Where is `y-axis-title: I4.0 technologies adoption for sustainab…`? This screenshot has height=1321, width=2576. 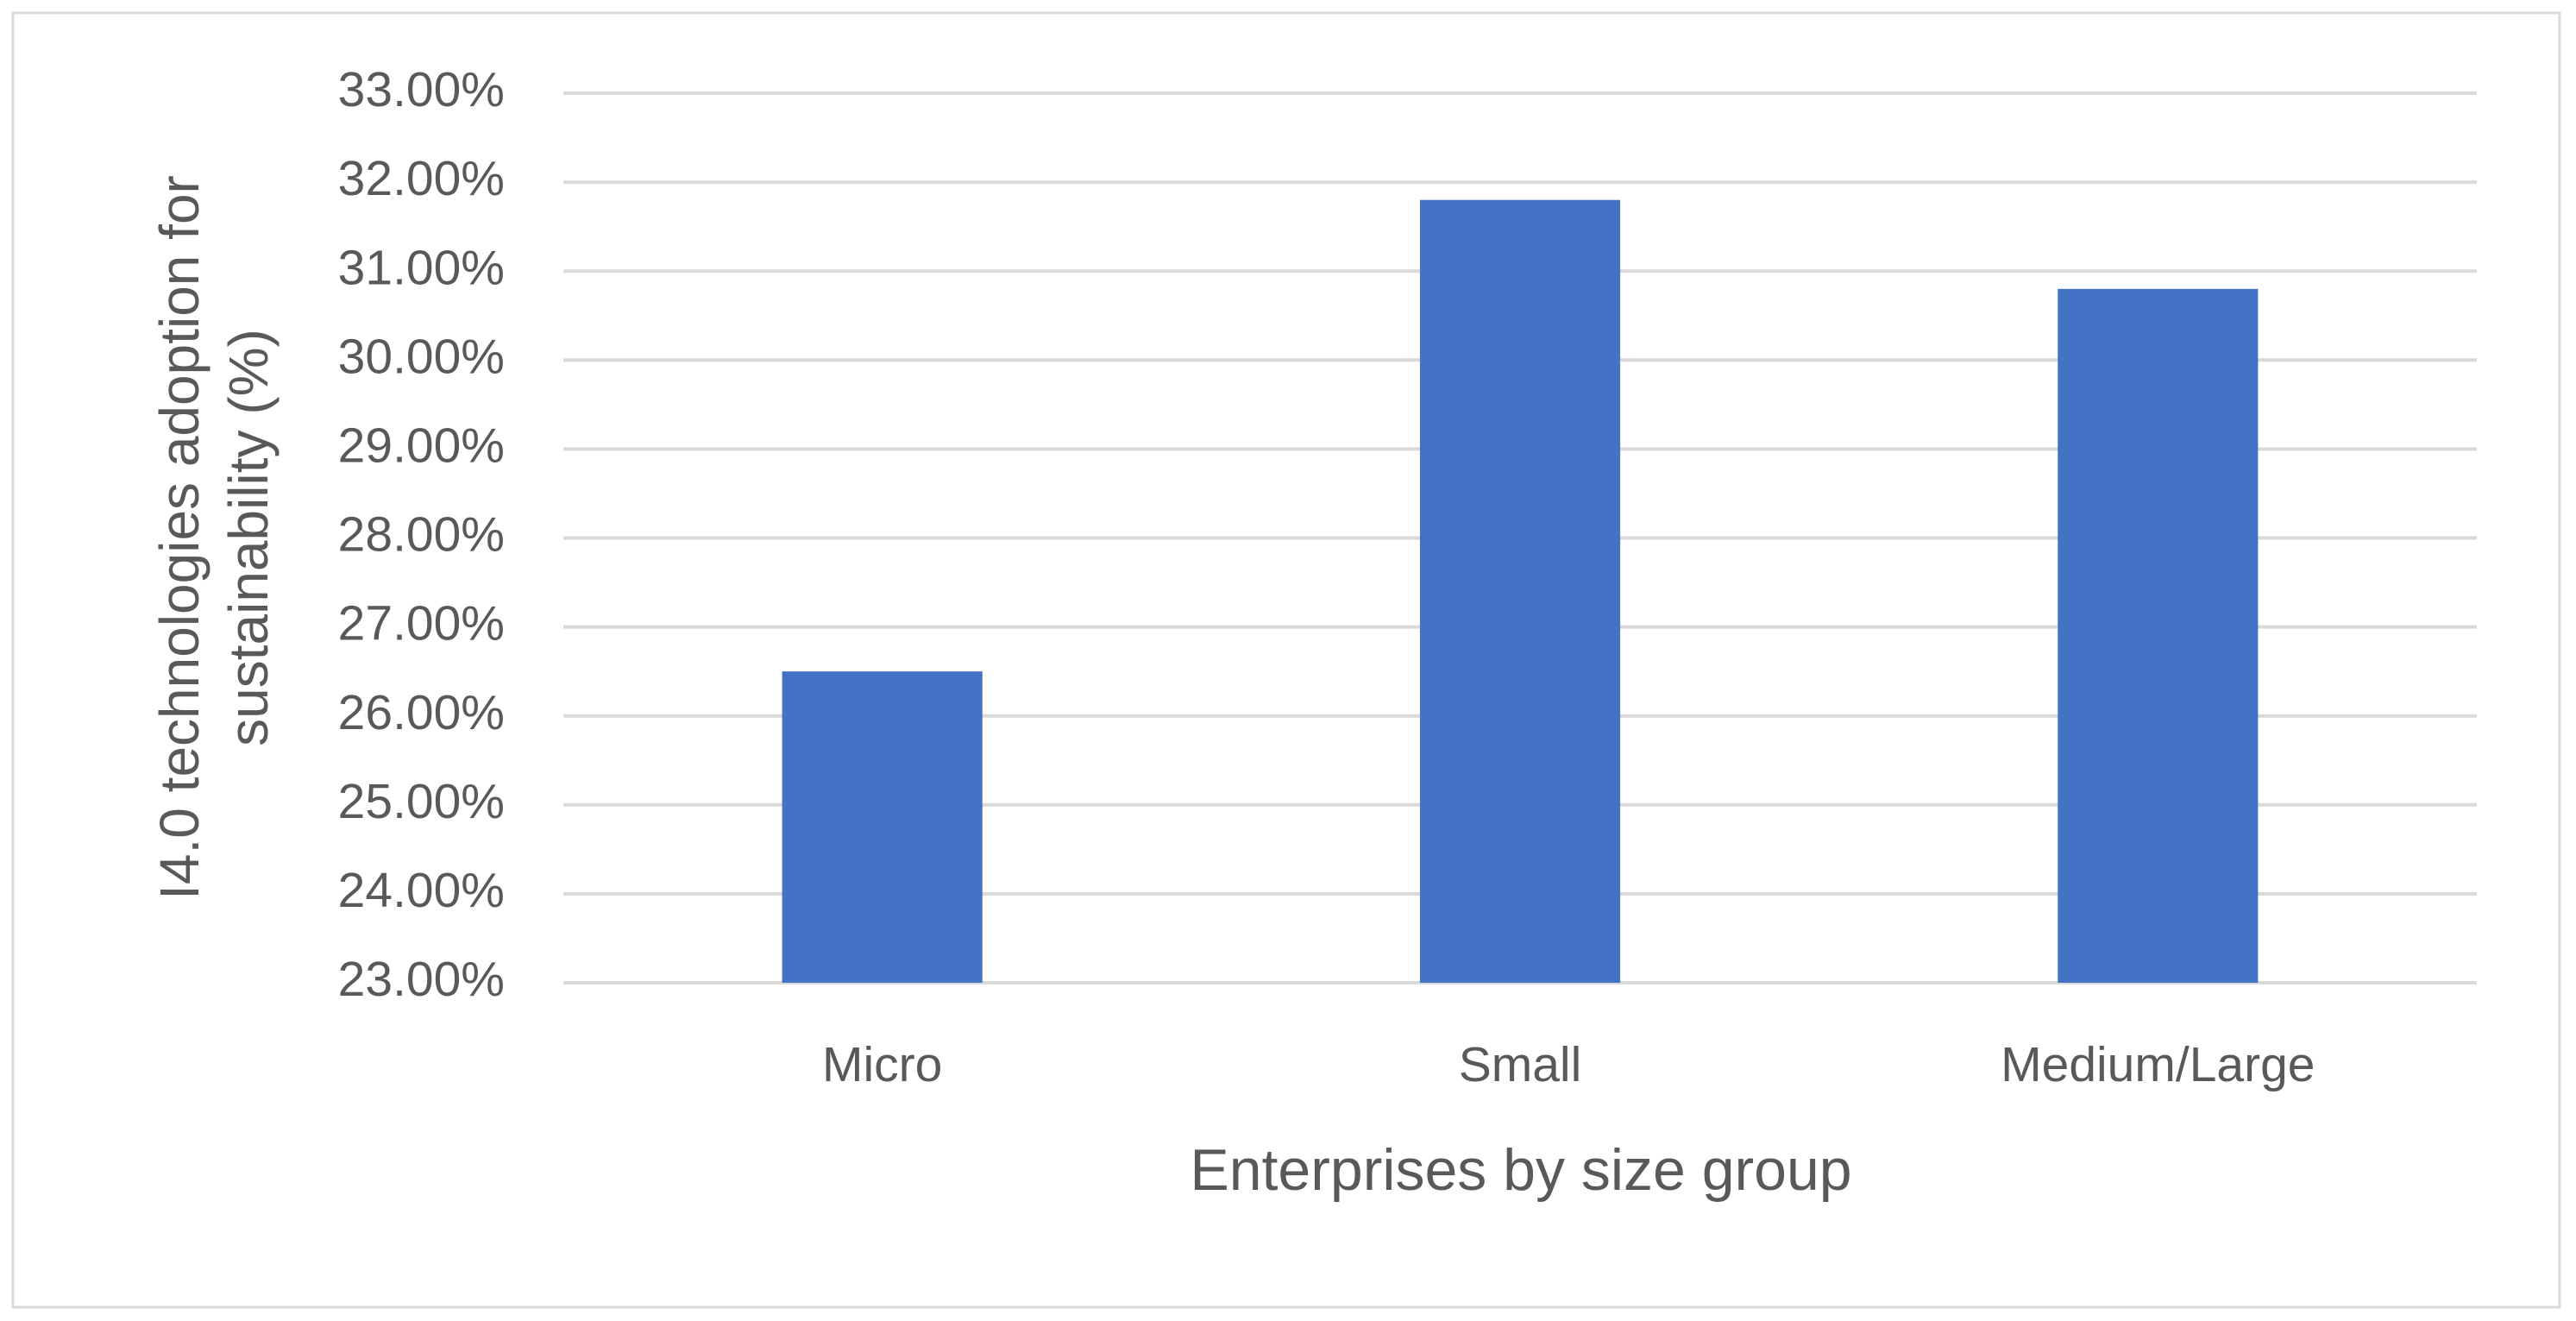
y-axis-title: I4.0 technologies adoption for sustainab… is located at coordinates (214, 537).